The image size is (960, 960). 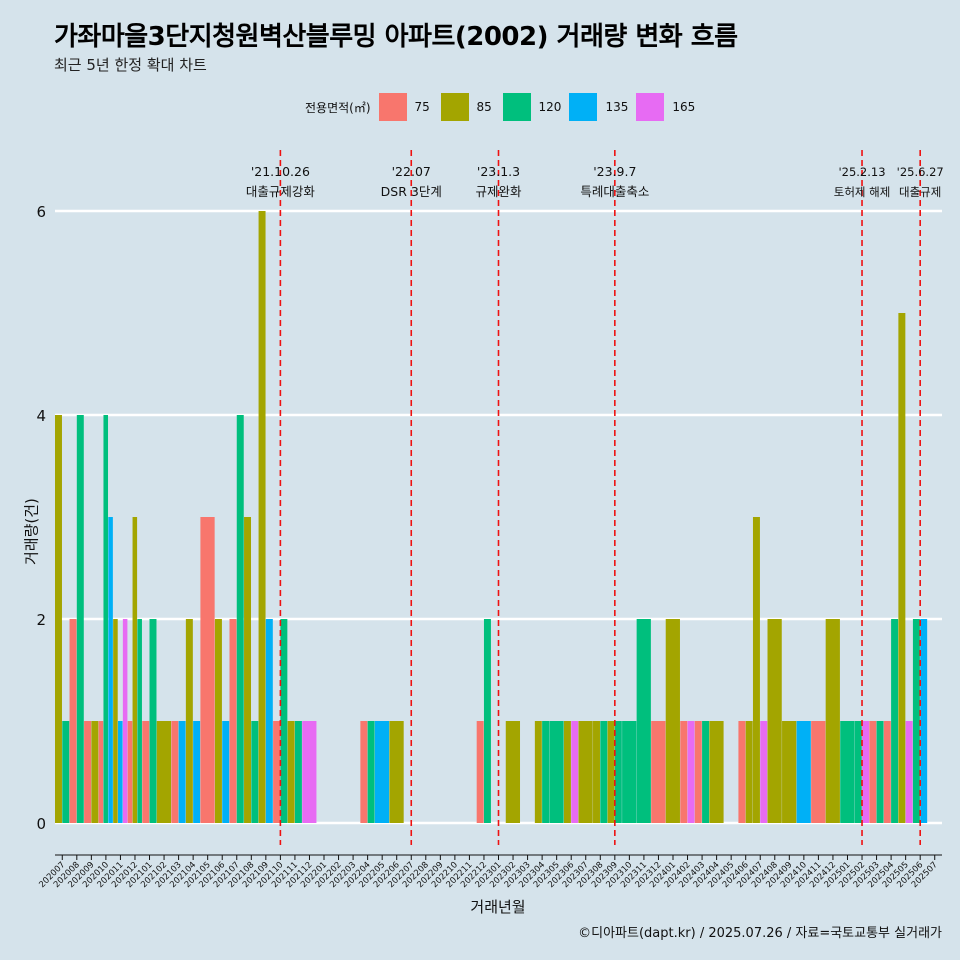 I want to click on event-label: 대출규제강화, so click(x=281, y=191).